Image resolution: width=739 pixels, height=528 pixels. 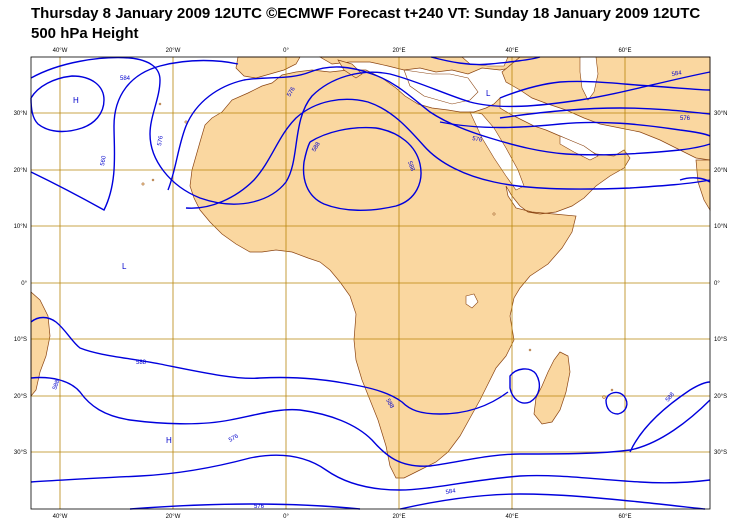 What do you see at coordinates (579, 148) in the screenshot?
I see `persian-gulf` at bounding box center [579, 148].